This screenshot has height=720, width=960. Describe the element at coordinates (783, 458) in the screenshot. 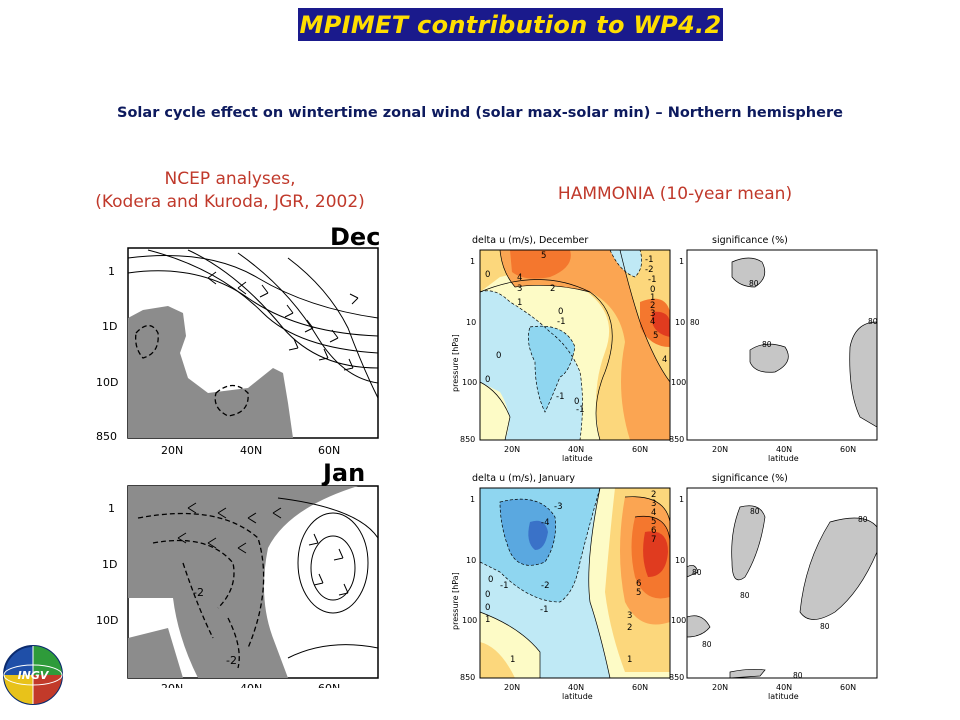

I see `sig-dec-xlabel: latitude` at that location.